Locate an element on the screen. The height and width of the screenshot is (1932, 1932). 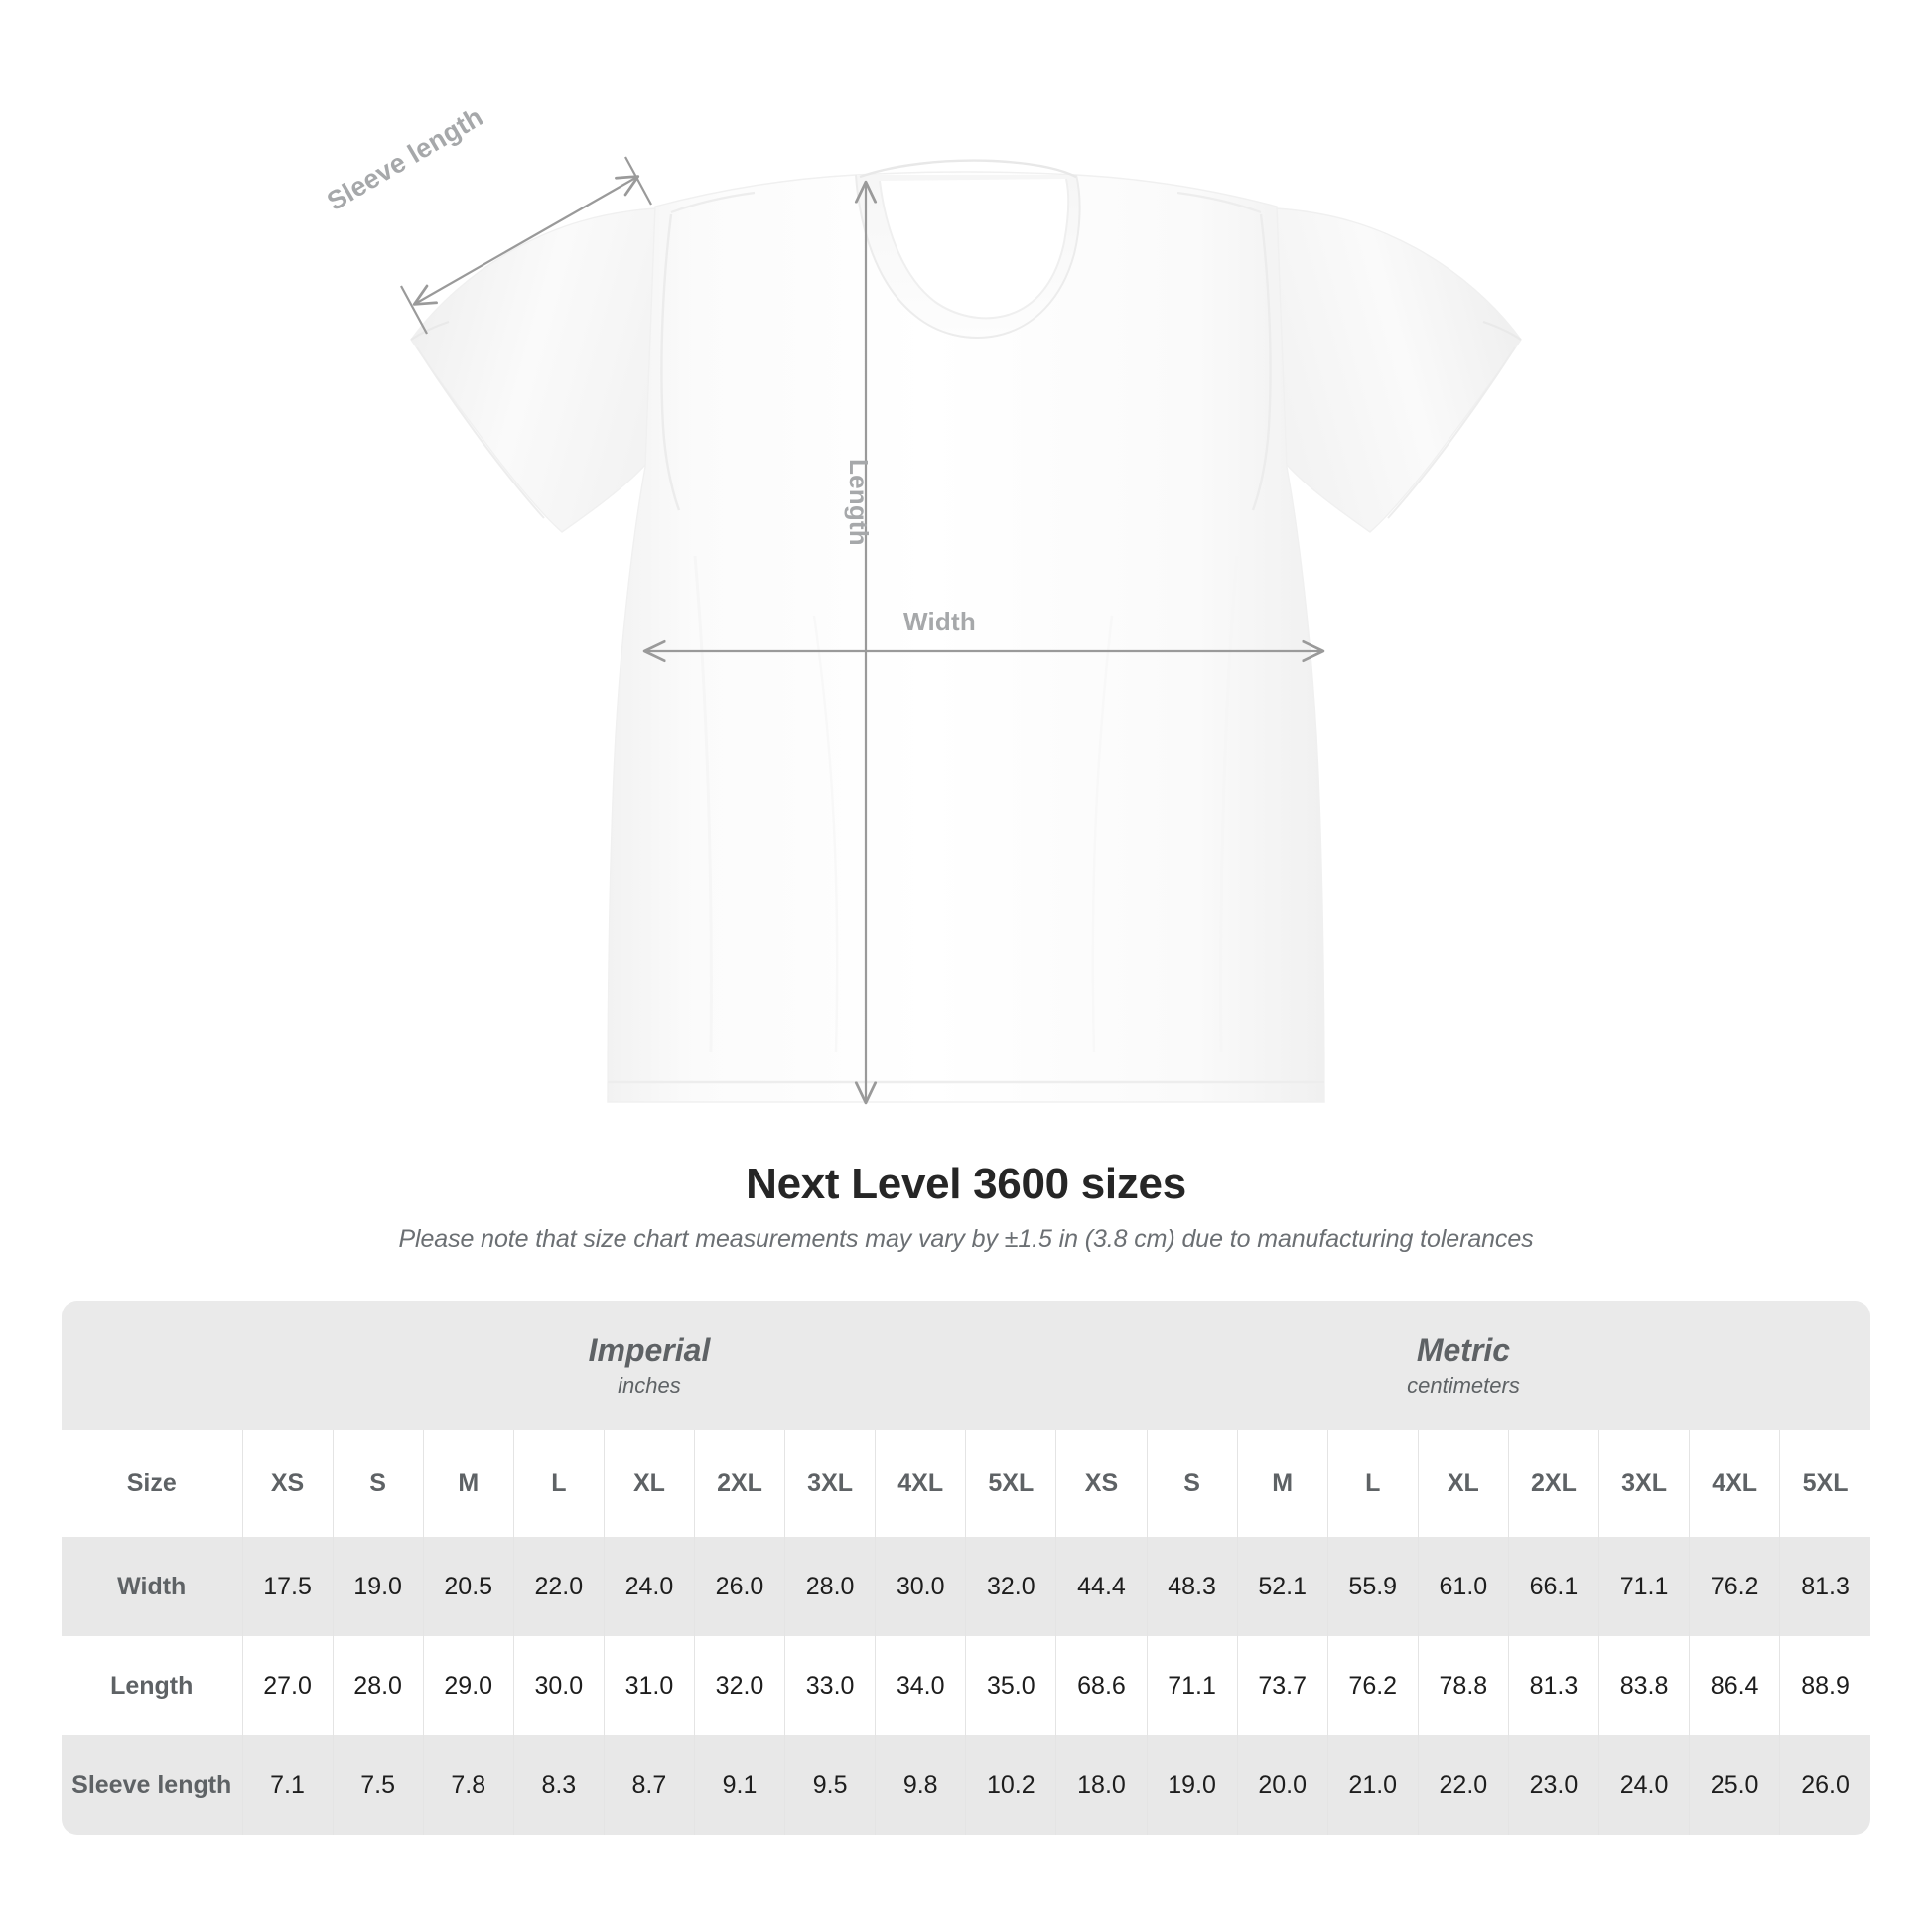
unit-group-name: Imperial is located at coordinates (650, 1350).